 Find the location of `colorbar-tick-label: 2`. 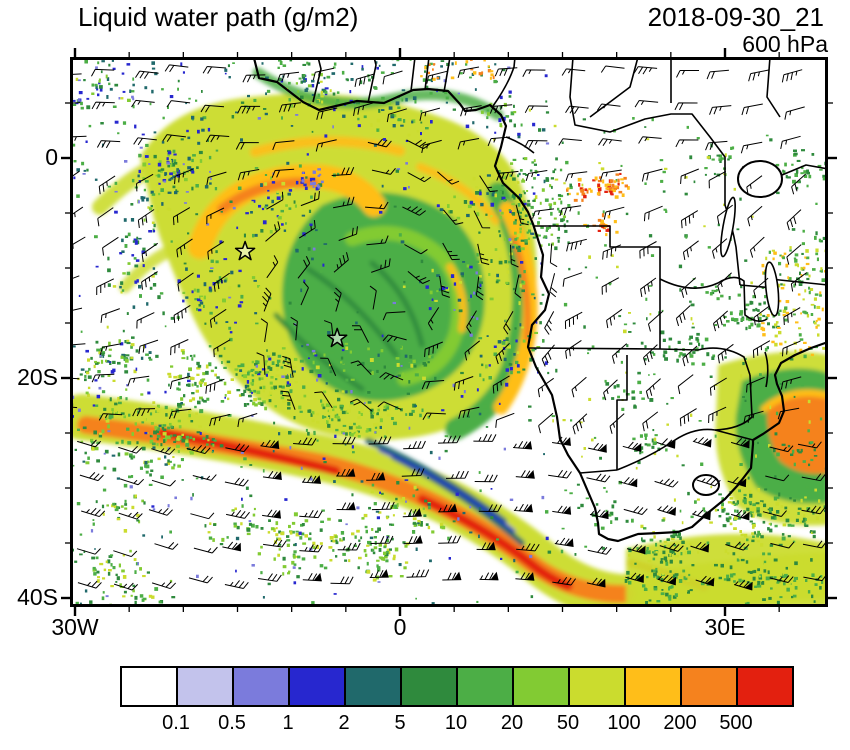

colorbar-tick-label: 2 is located at coordinates (344, 723).